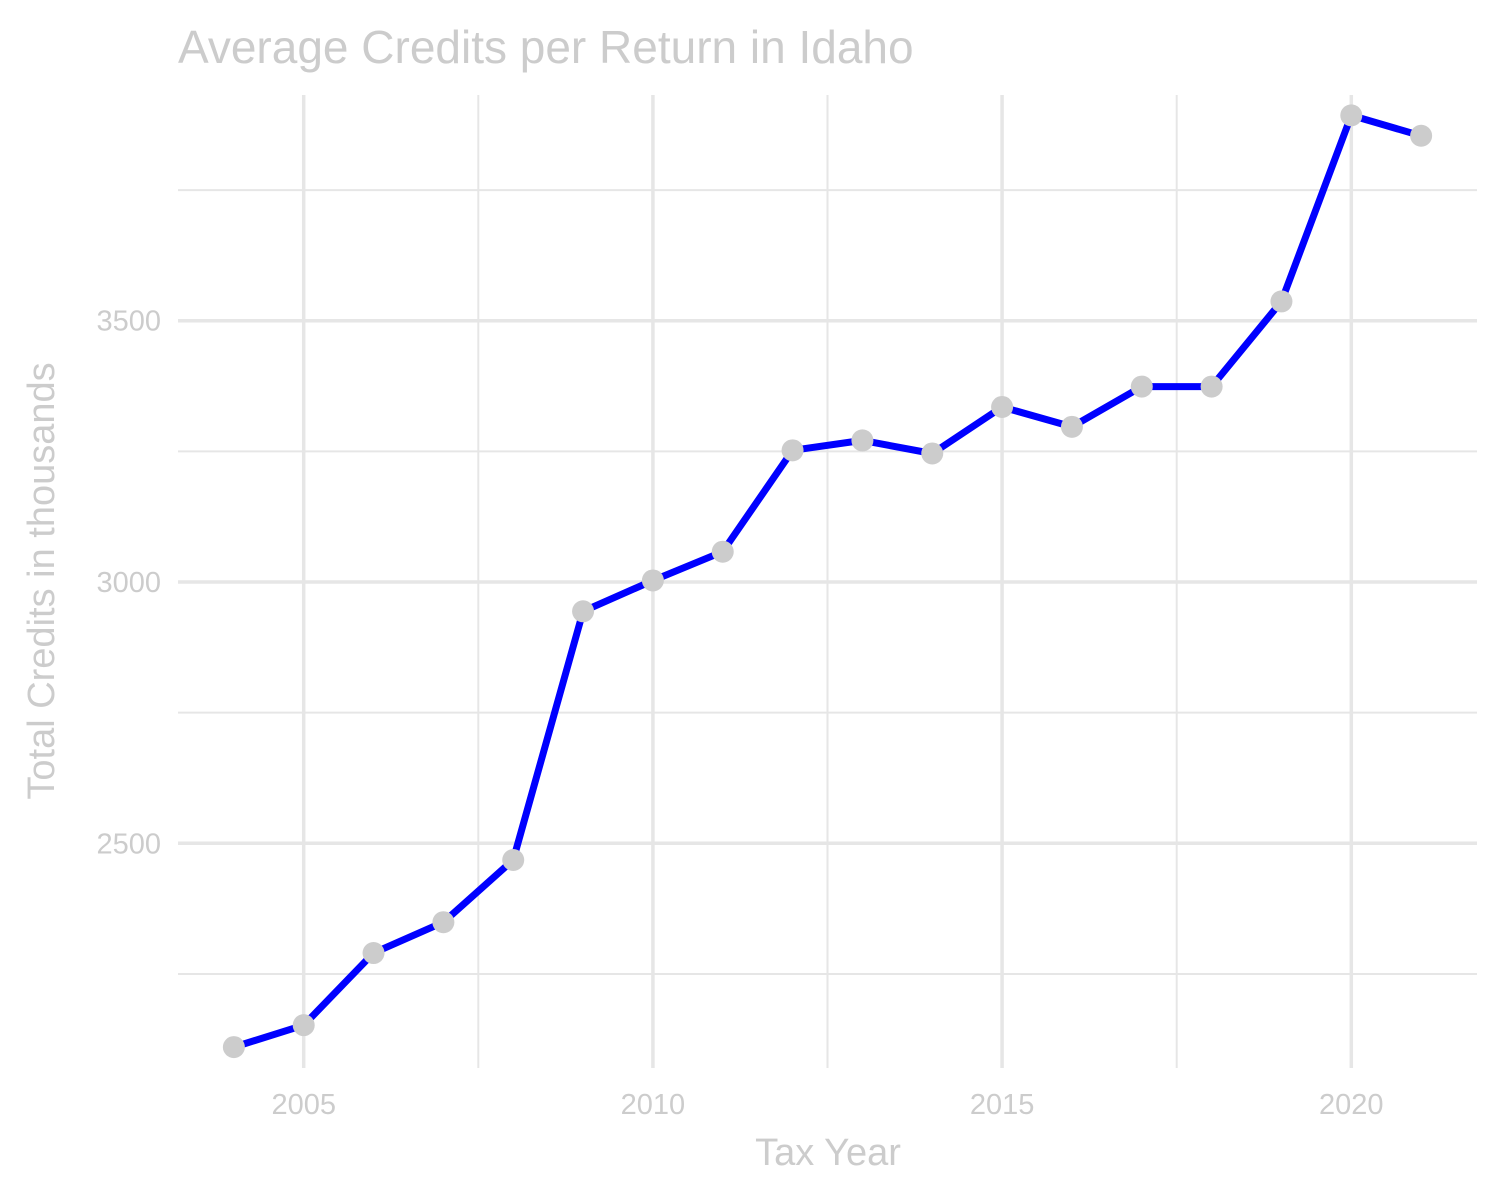 This screenshot has height=1199, width=1500. Describe the element at coordinates (1351, 1105) in the screenshot. I see `x-tick-label: 2020` at that location.